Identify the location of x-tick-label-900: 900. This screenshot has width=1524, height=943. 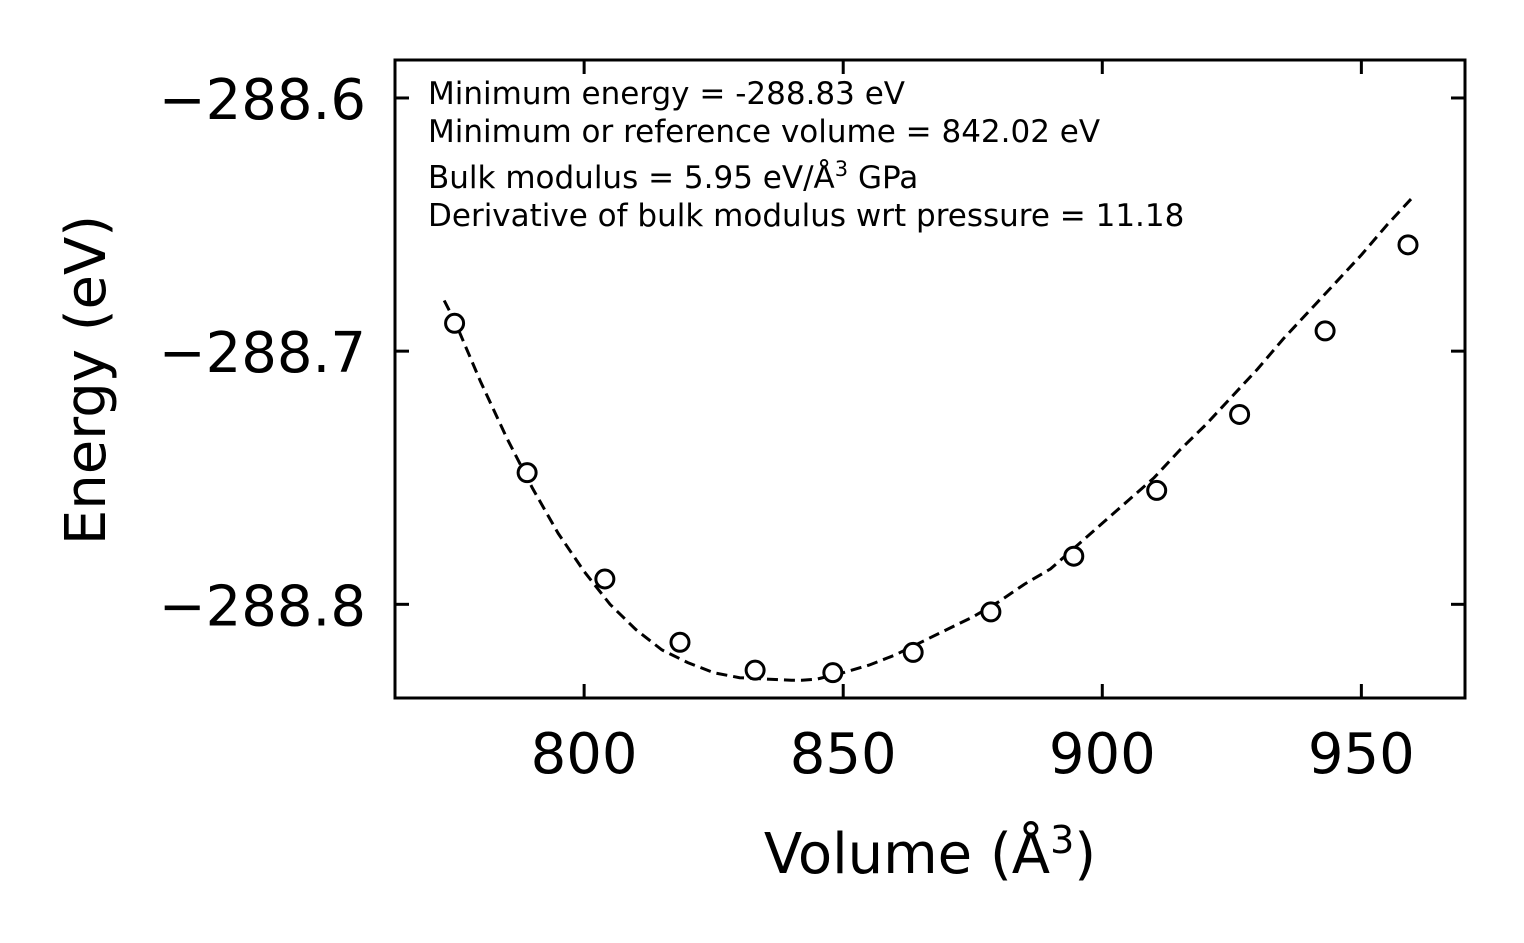
(1102, 754).